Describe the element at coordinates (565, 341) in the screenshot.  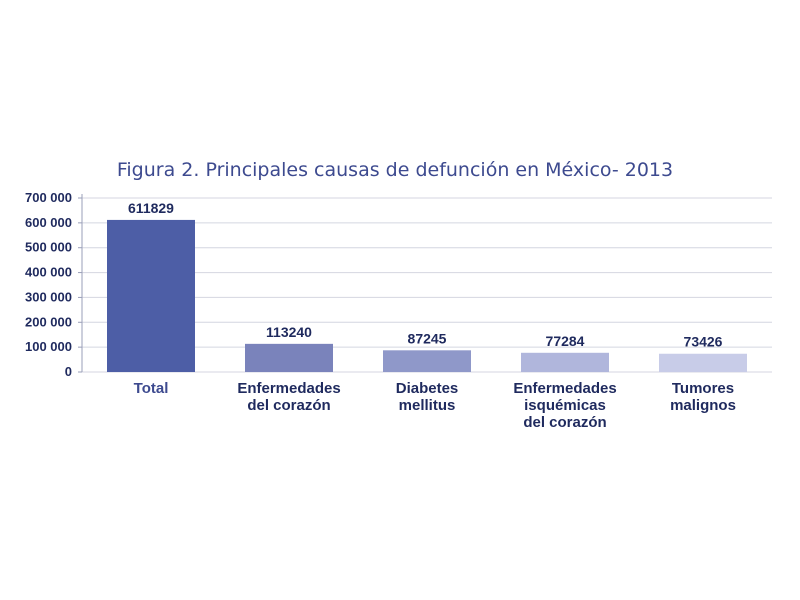
I see `data-label: 77284` at that location.